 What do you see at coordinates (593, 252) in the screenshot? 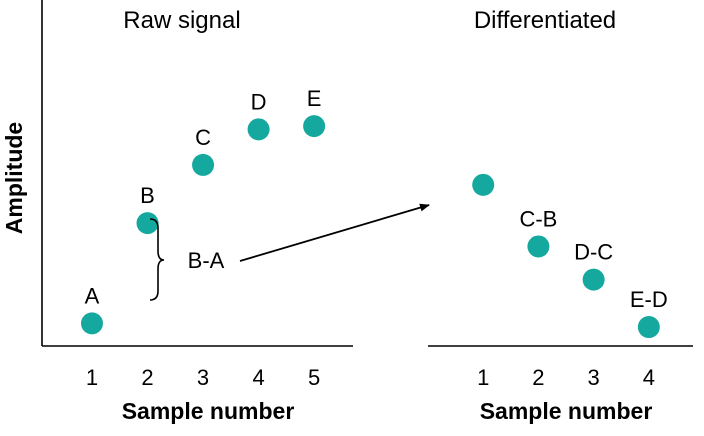
I see `point-label: D-C` at bounding box center [593, 252].